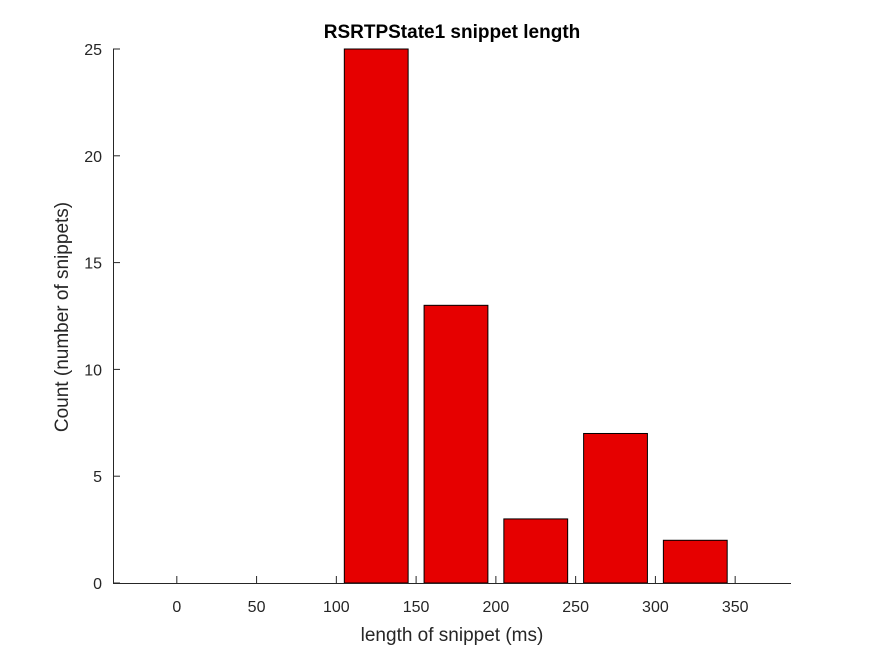 Image resolution: width=875 pixels, height=656 pixels. Describe the element at coordinates (655, 607) in the screenshot. I see `x-tick-label: 300` at that location.